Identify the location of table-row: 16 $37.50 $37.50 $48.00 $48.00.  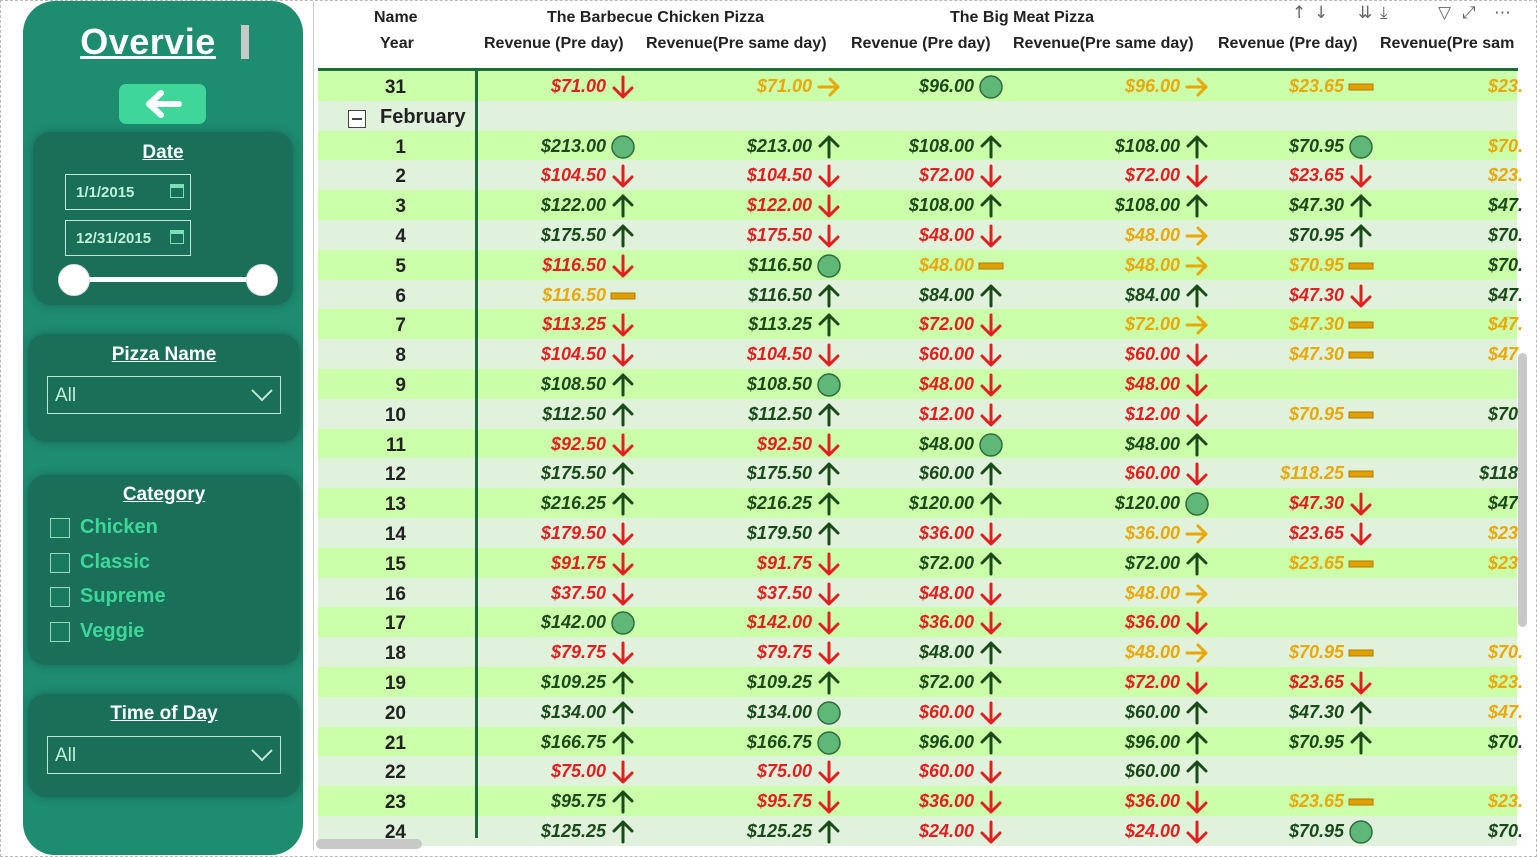
(917, 592).